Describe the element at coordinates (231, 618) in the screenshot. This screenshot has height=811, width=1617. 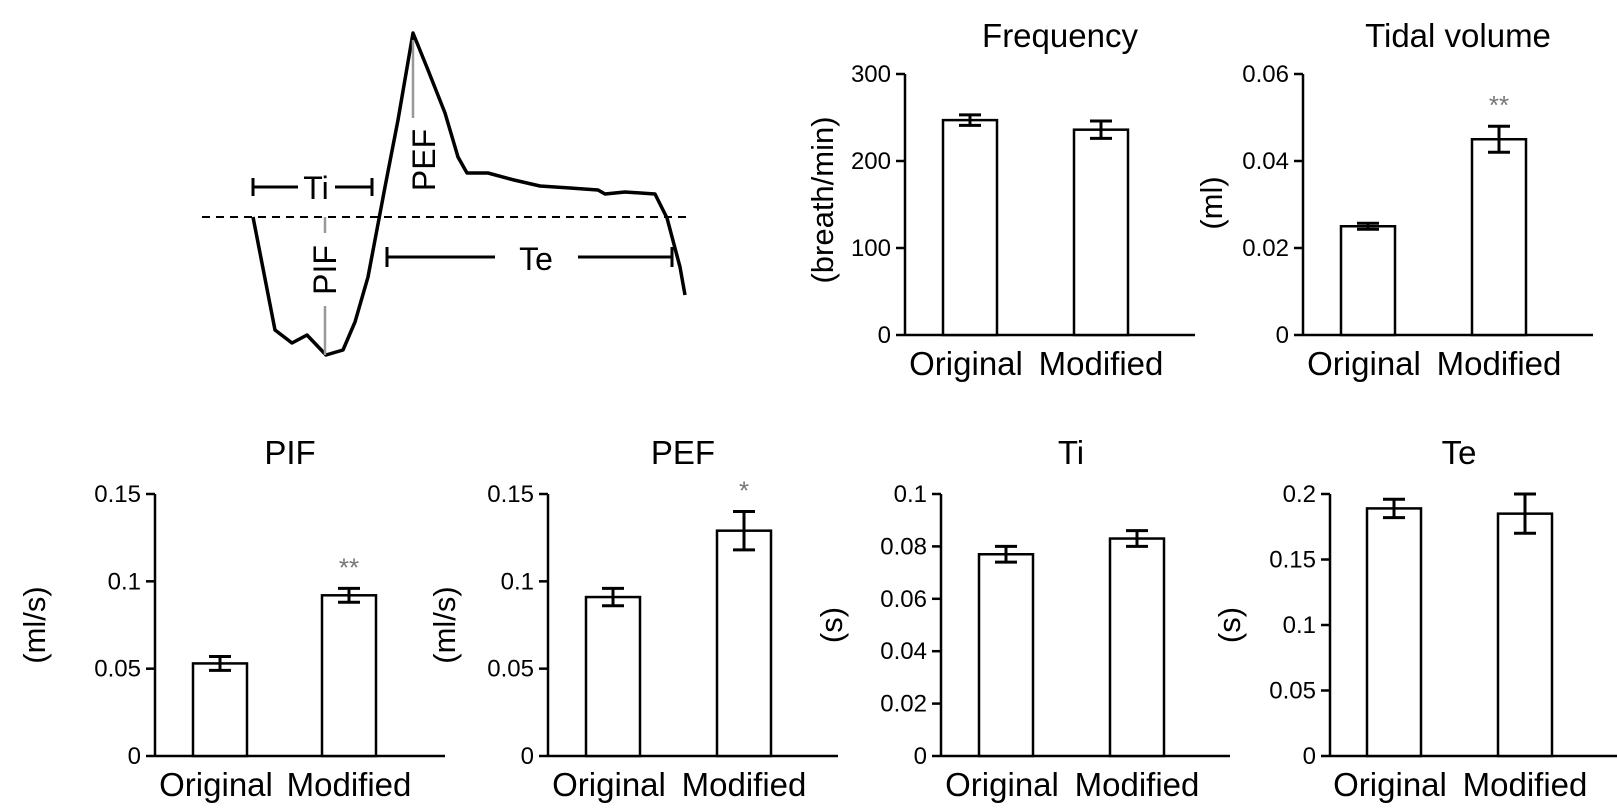
I see `pif-chart: PIF (ml/s) 0 0.05 0.1 0.15 Original Modified **` at that location.